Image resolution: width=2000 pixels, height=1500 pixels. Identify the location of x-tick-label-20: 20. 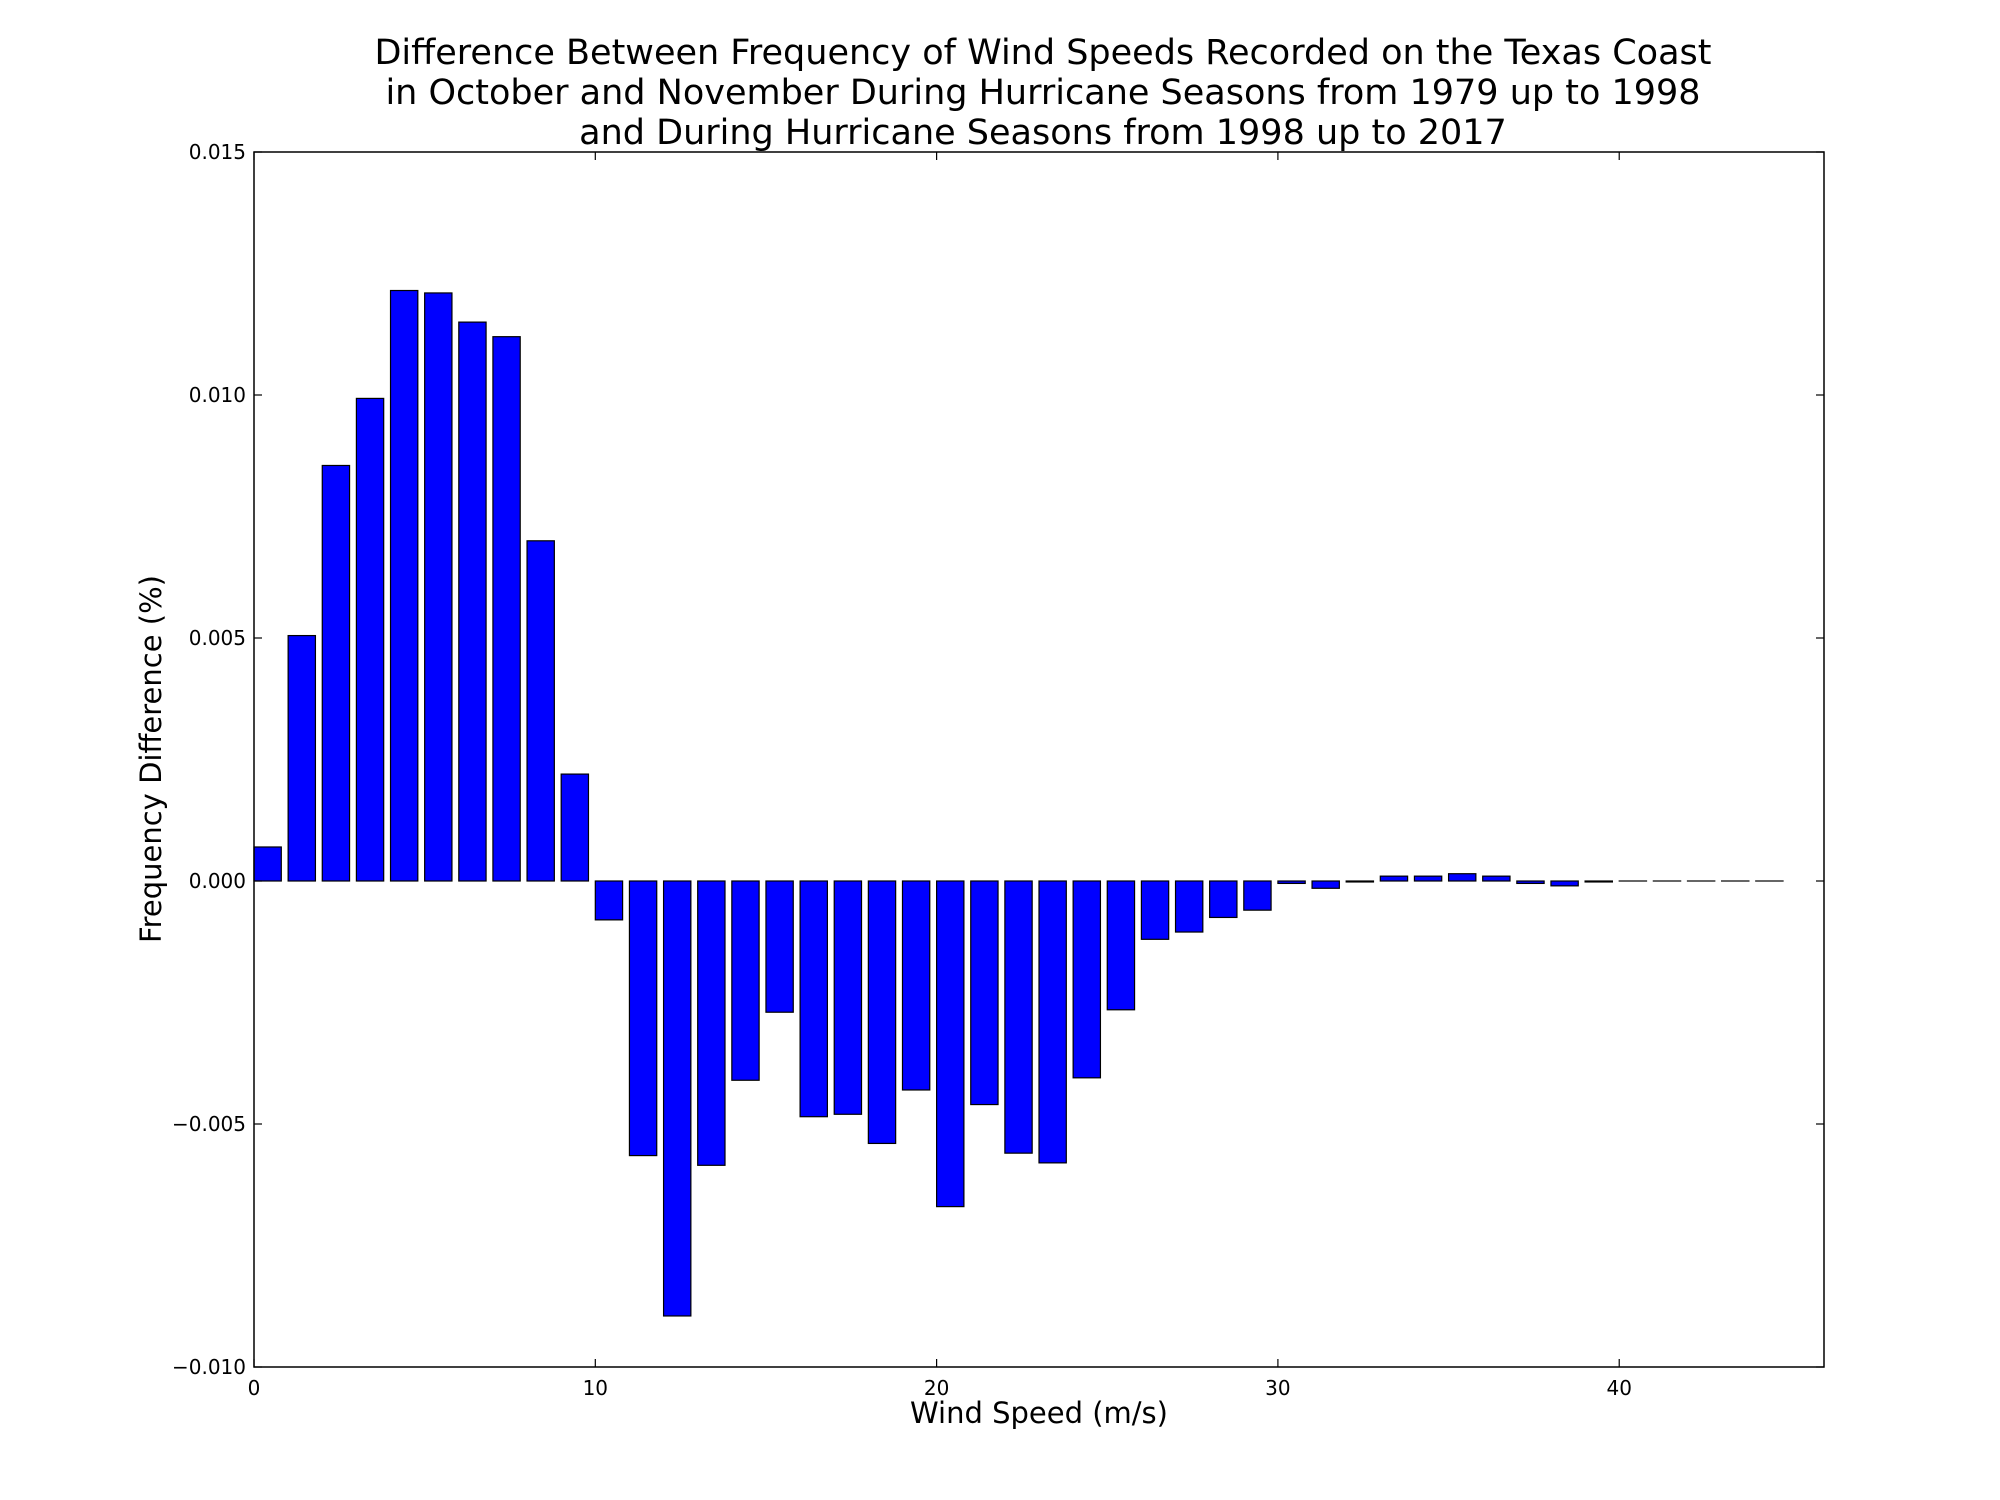
(936, 1388).